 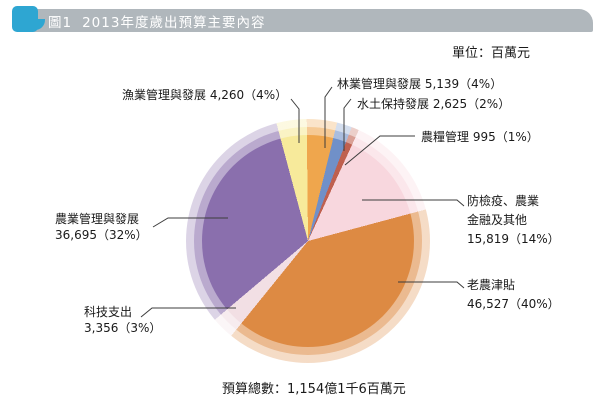 What do you see at coordinates (491, 285) in the screenshot?
I see `callout-line: 老農津貼` at bounding box center [491, 285].